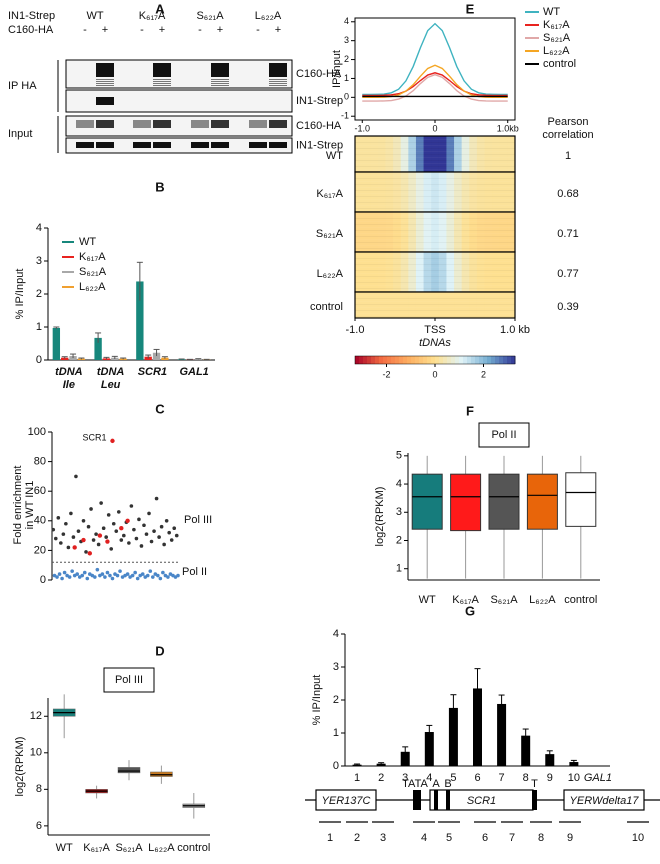  What do you see at coordinates (477, 778) in the screenshot?
I see `x-tick-label: 6` at bounding box center [477, 778].